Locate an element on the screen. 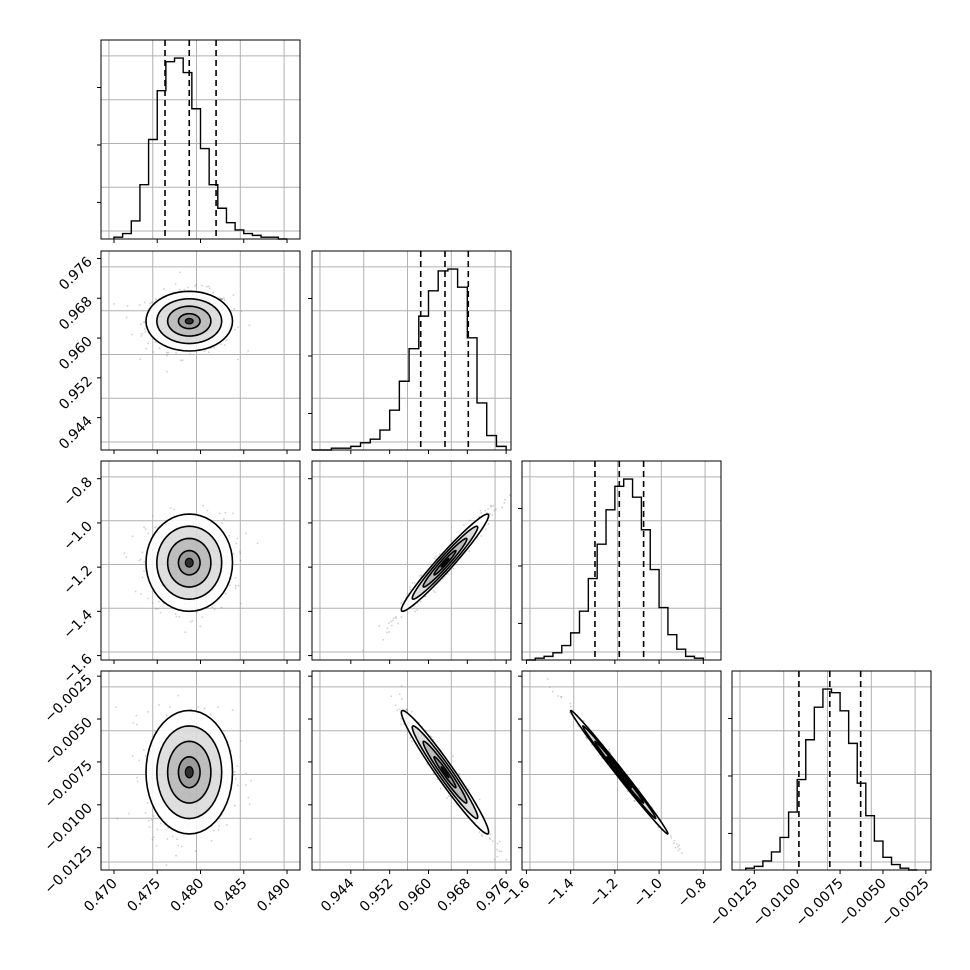 The width and height of the screenshot is (970, 970). y-tick-label: −1.4 is located at coordinates (77, 624).